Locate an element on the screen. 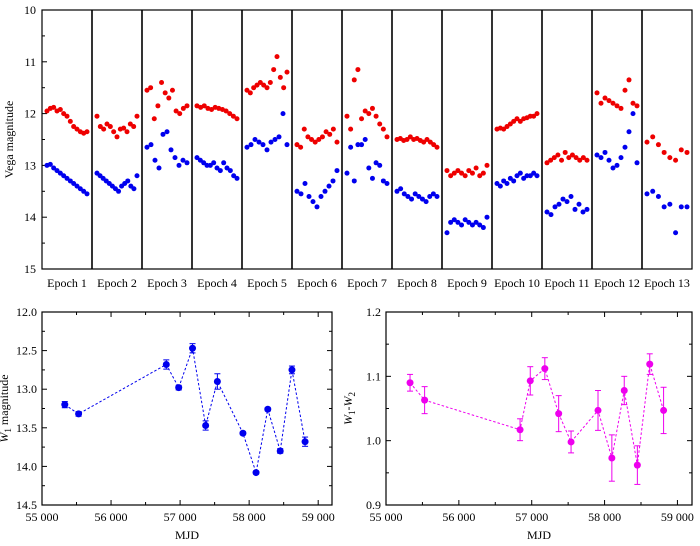  y-tick-label: 12.5 is located at coordinates (26, 351).